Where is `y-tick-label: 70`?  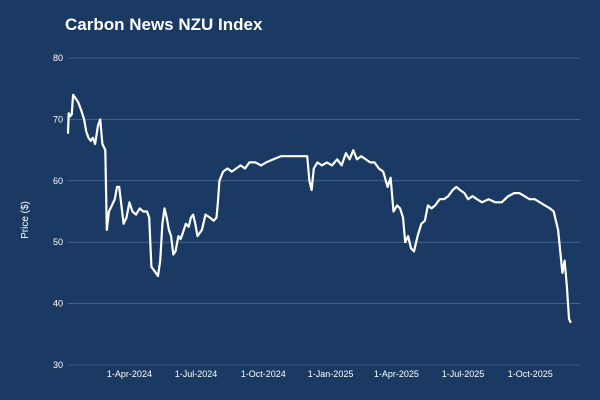 y-tick-label: 70 is located at coordinates (58, 119).